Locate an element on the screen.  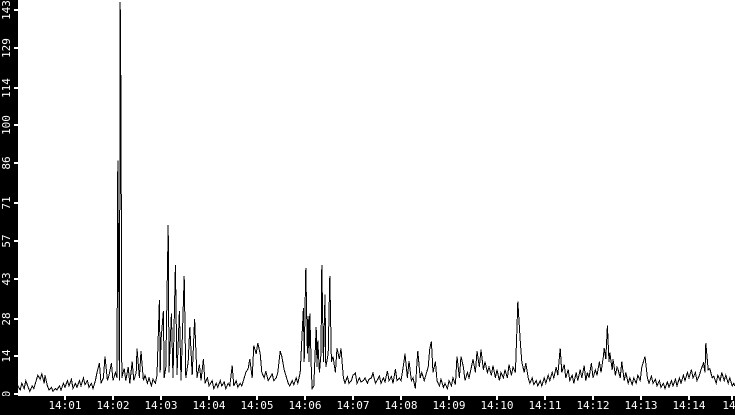
x-tick-label: 14:04 is located at coordinates (209, 405).